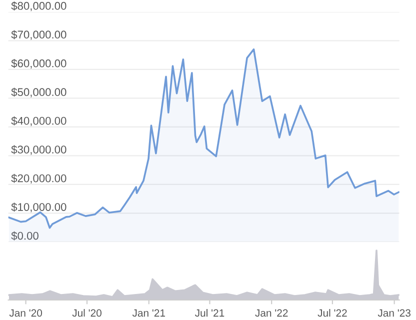 The height and width of the screenshot is (320, 416). What do you see at coordinates (148, 313) in the screenshot?
I see `x-tick-label: Jan '21` at bounding box center [148, 313].